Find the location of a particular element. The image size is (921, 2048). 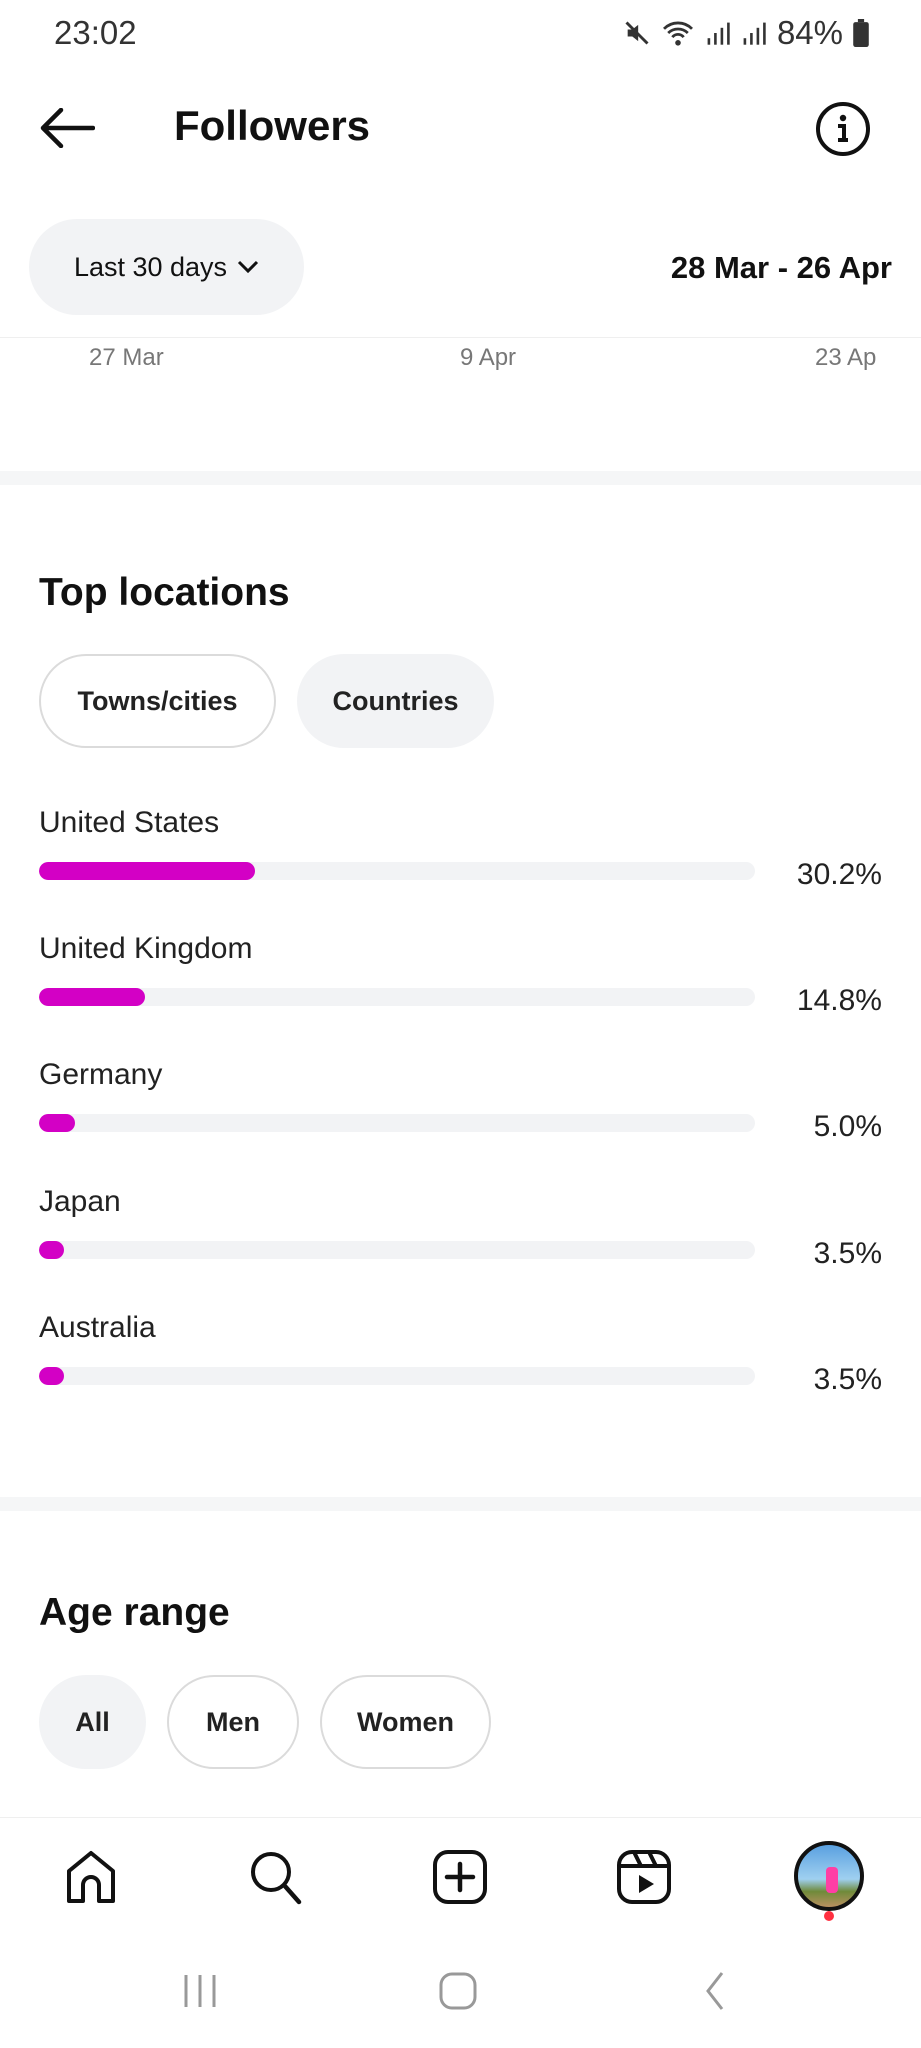

home-icon is located at coordinates (91, 1877).